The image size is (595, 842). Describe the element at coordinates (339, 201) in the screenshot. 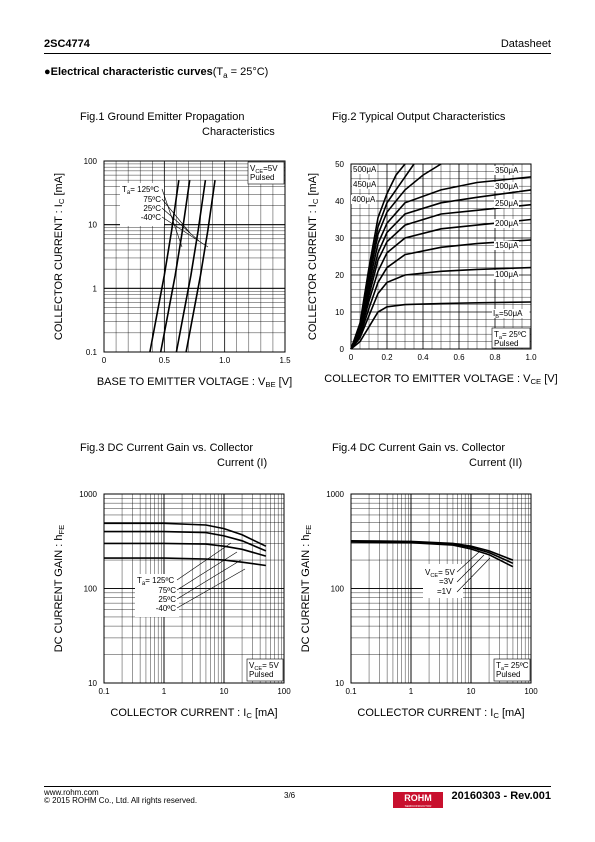

I see `fig2-ytick-label: 40` at that location.